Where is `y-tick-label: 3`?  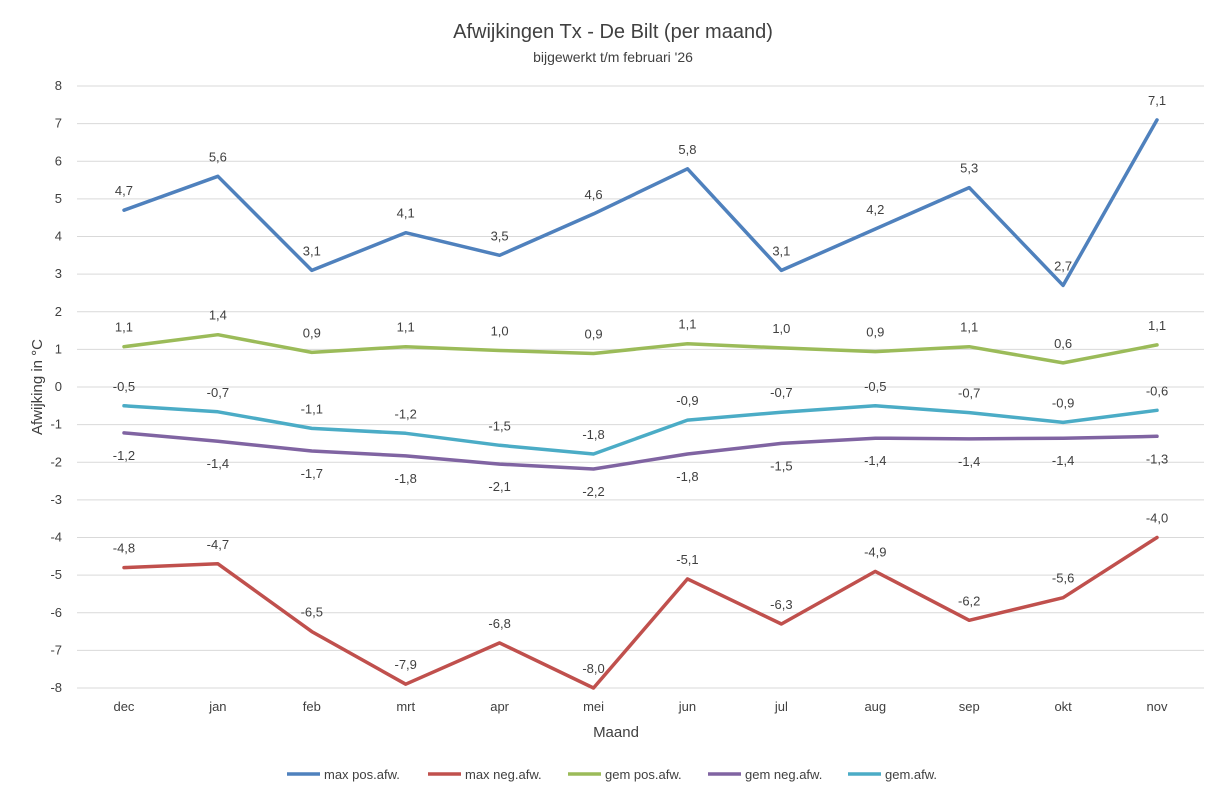
y-tick-label: 3 is located at coordinates (58, 273).